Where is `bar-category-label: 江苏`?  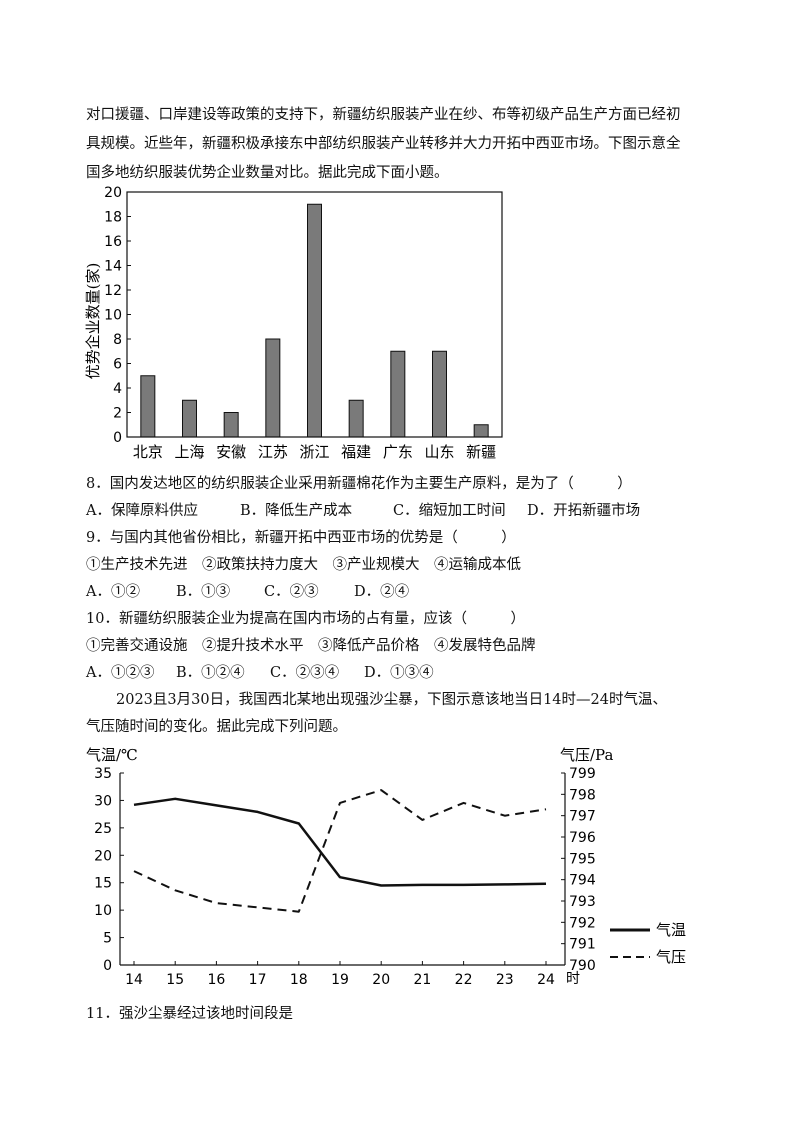 bar-category-label: 江苏 is located at coordinates (273, 452).